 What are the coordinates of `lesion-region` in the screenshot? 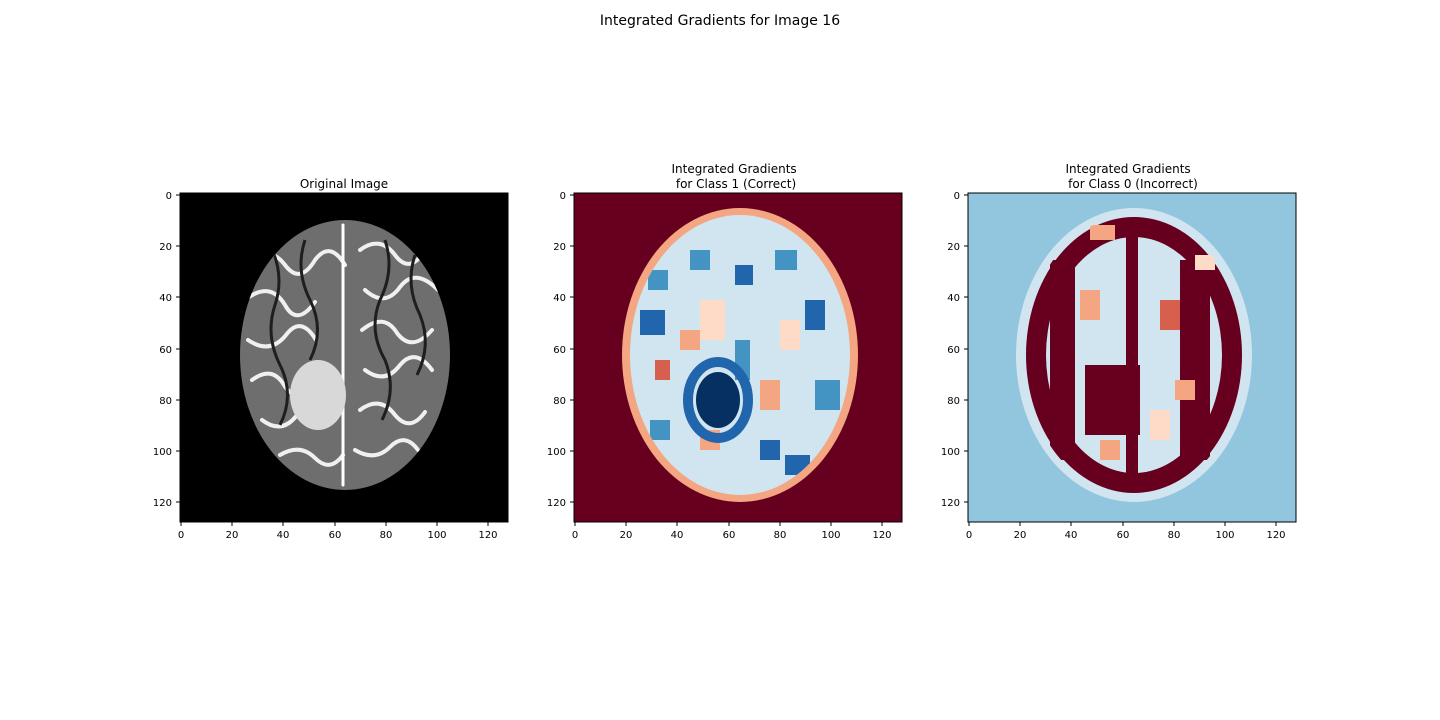 It's located at (318, 395).